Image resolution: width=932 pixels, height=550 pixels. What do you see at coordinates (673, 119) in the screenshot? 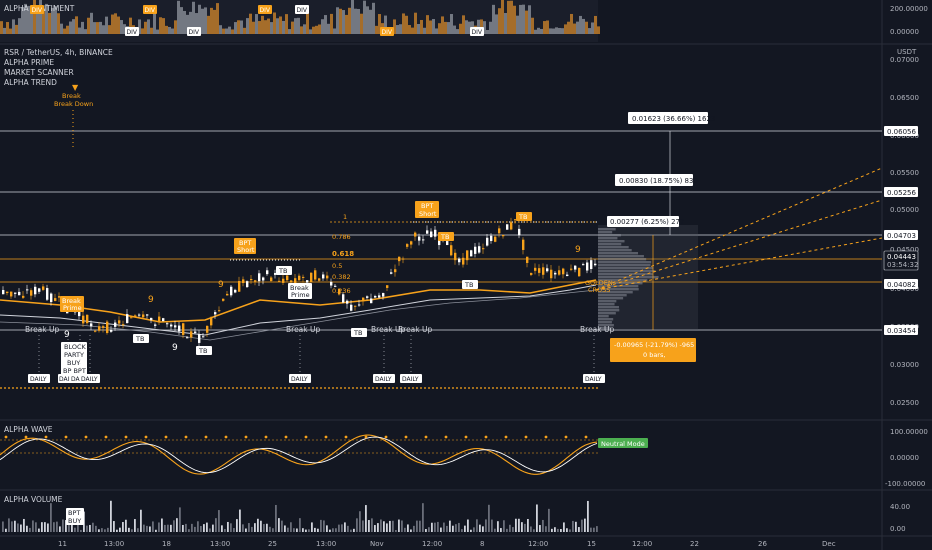
I see `svg-text: 0.01623 (36.66%) 1623` at bounding box center [673, 119].